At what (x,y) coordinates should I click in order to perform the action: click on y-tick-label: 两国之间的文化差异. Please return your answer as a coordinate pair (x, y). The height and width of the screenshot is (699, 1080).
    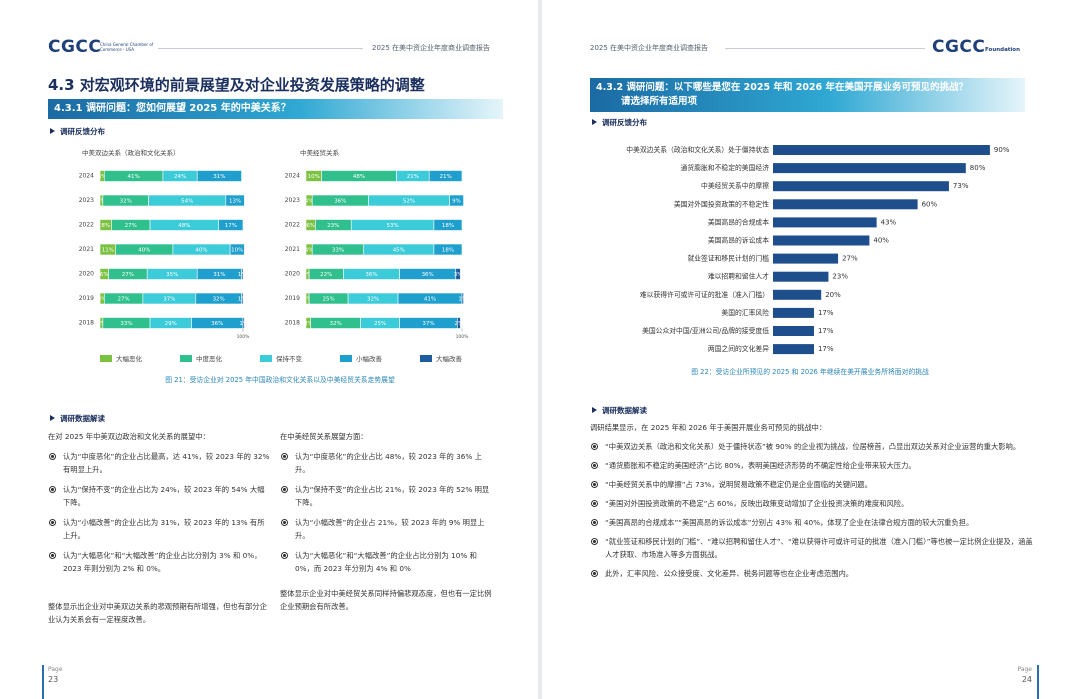
    Looking at the image, I should click on (738, 348).